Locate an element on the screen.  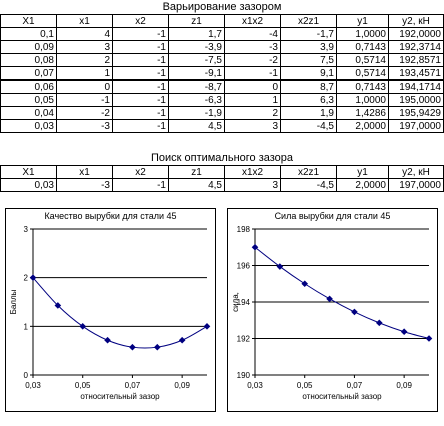
column-header: x1x2 is located at coordinates (252, 172).